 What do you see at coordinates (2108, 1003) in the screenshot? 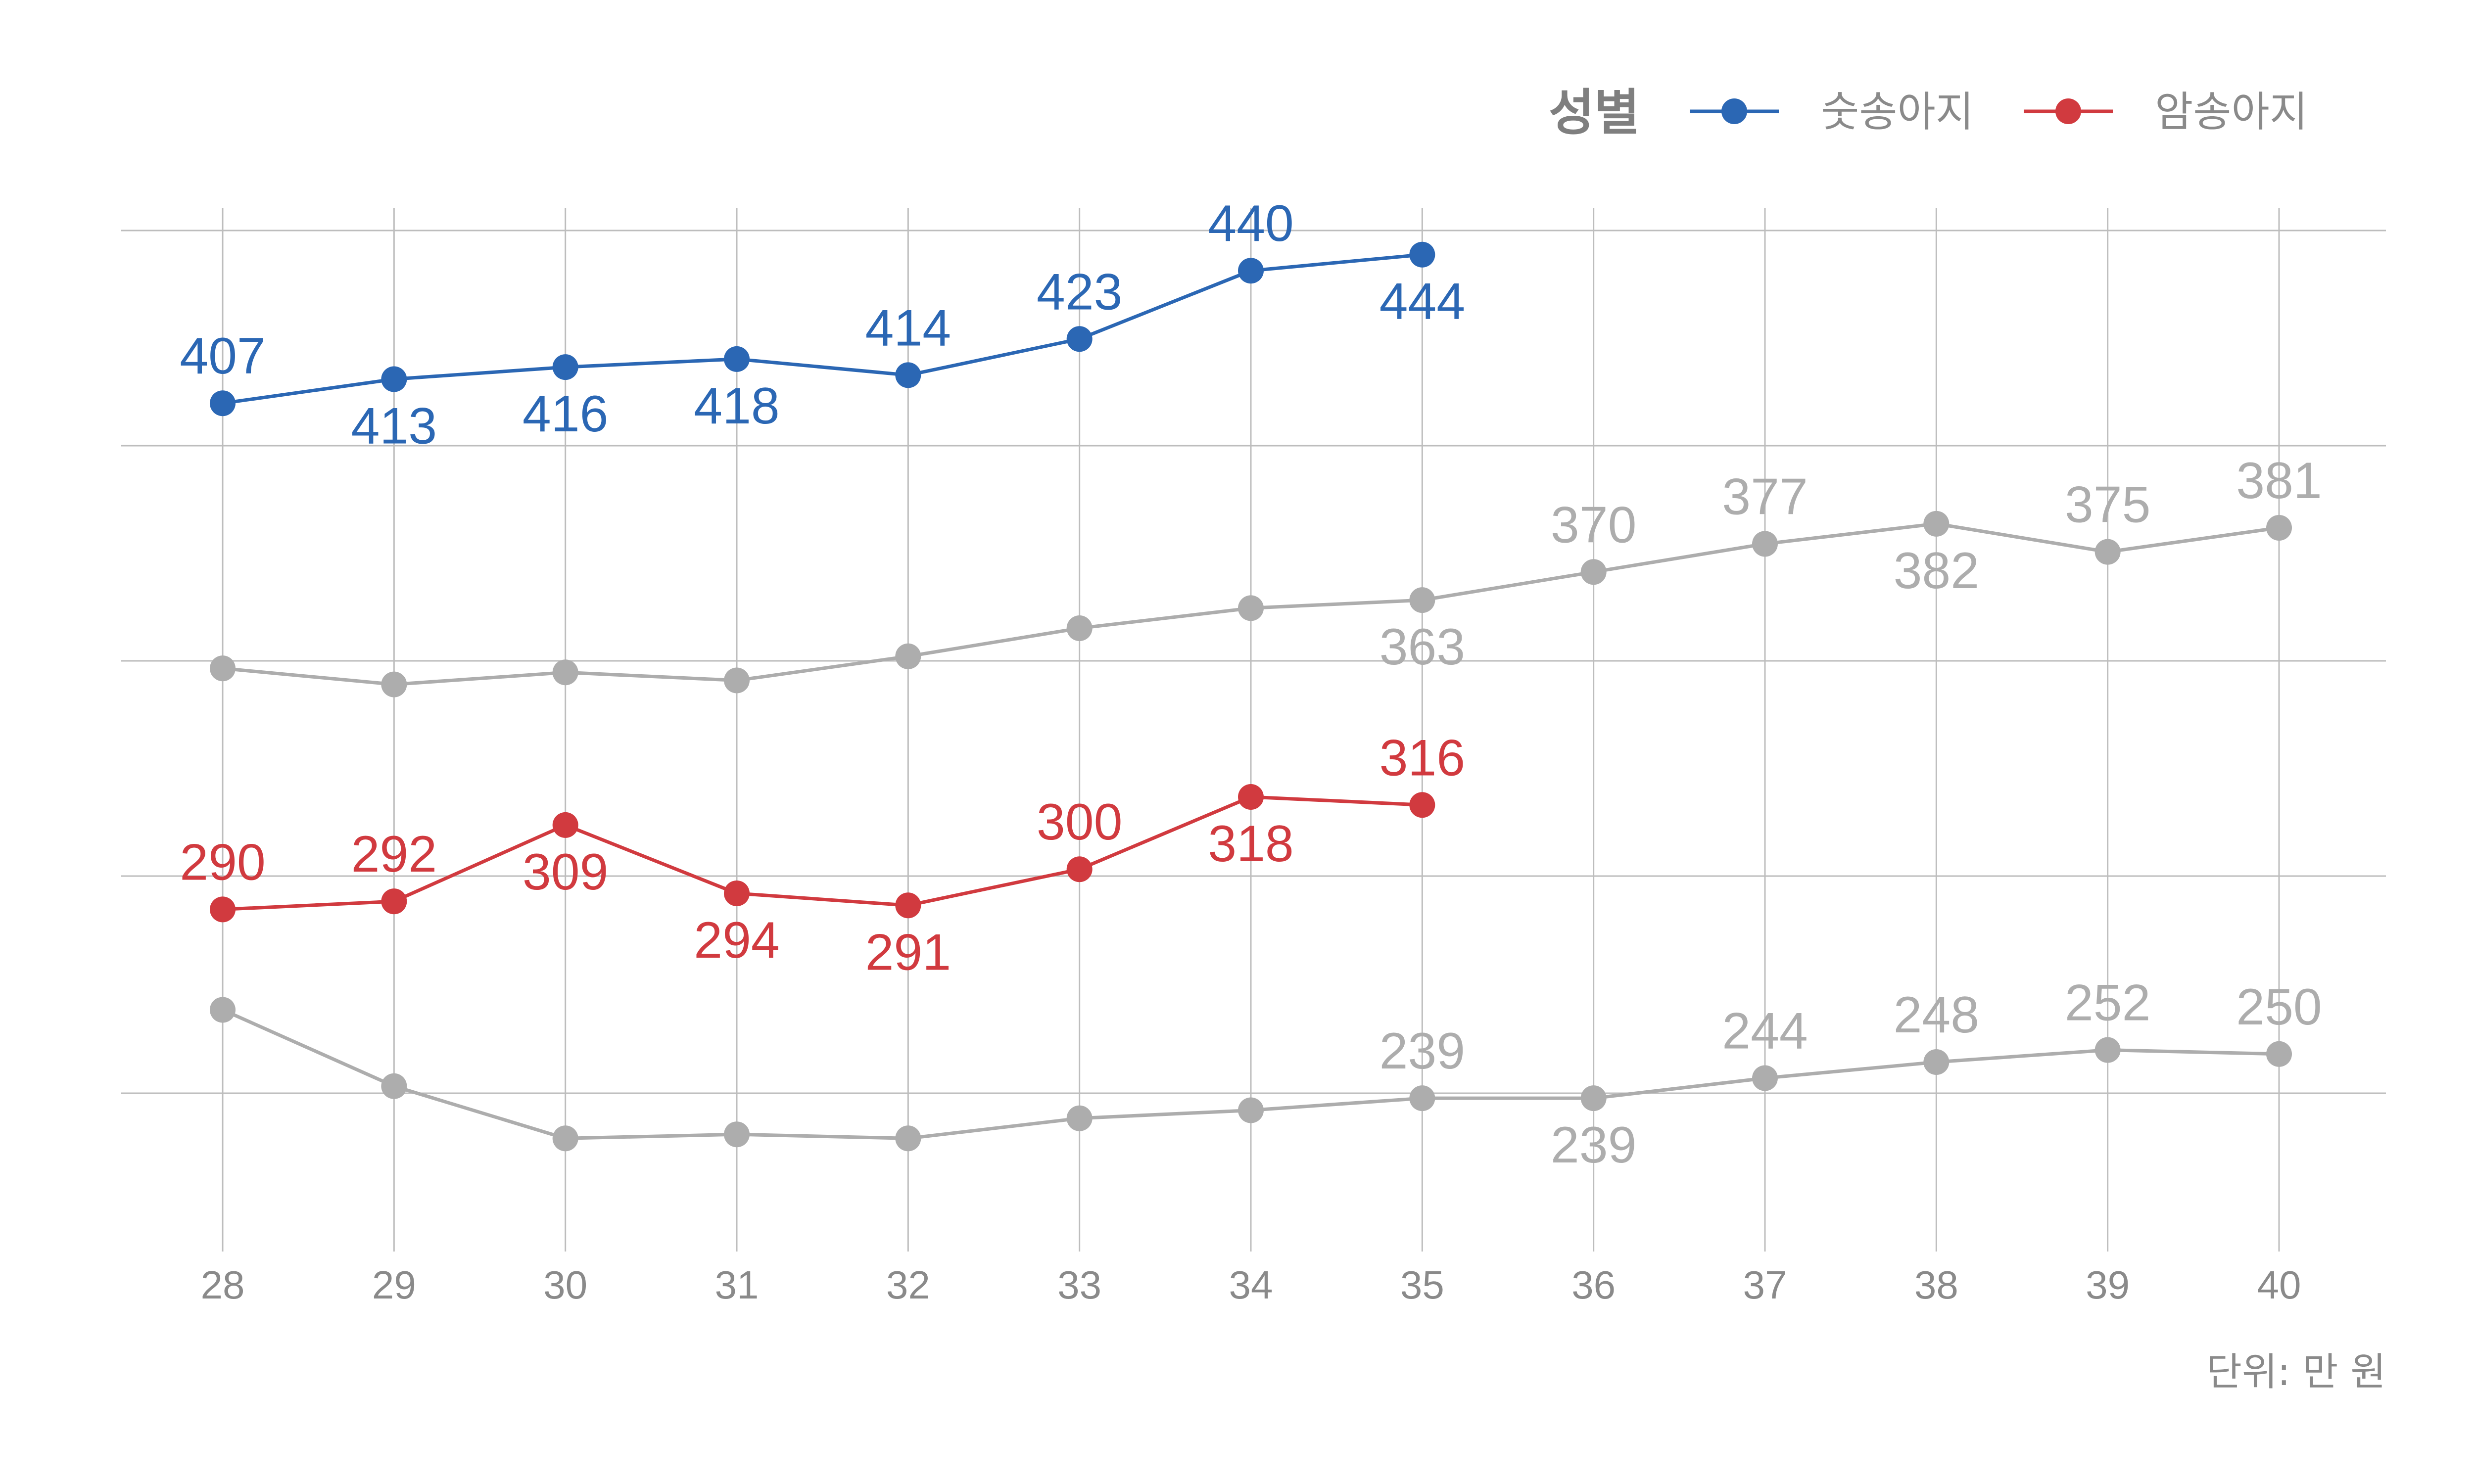
I see `data-label: 252` at bounding box center [2108, 1003].